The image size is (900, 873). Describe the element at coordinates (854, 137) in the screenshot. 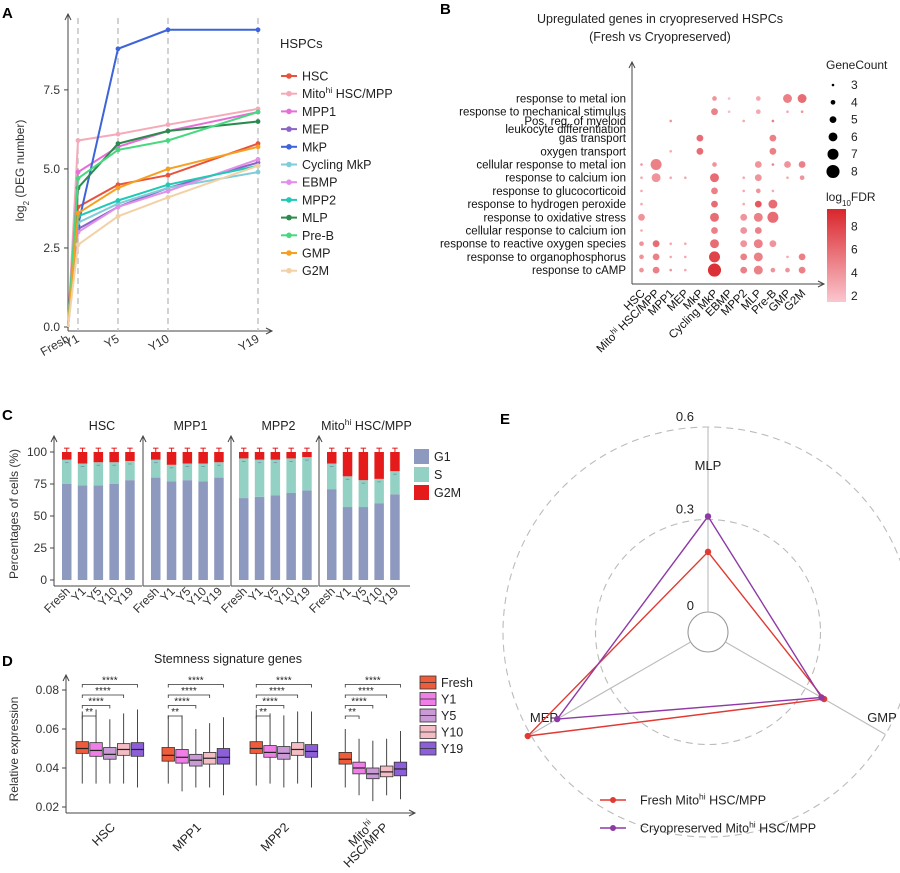

I see `b-size-legend-label: 6` at that location.